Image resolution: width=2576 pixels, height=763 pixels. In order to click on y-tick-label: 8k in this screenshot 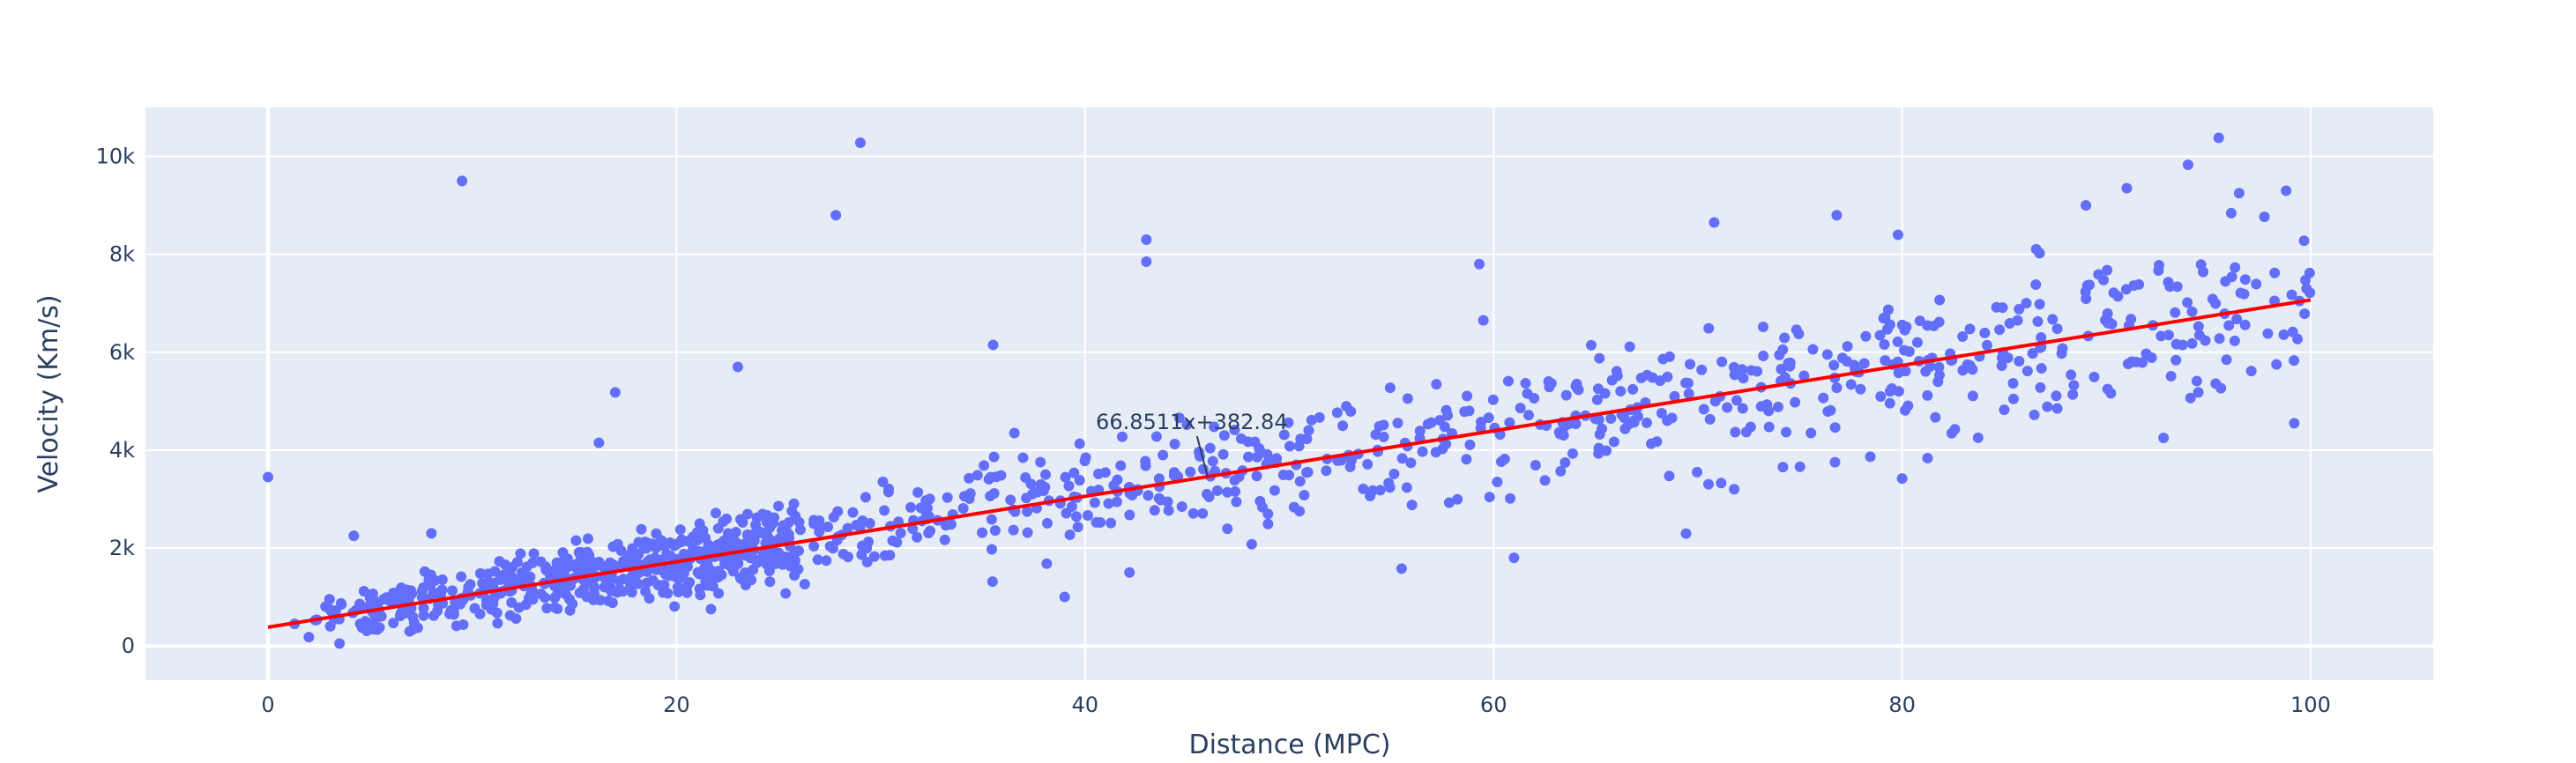, I will do `click(122, 254)`.